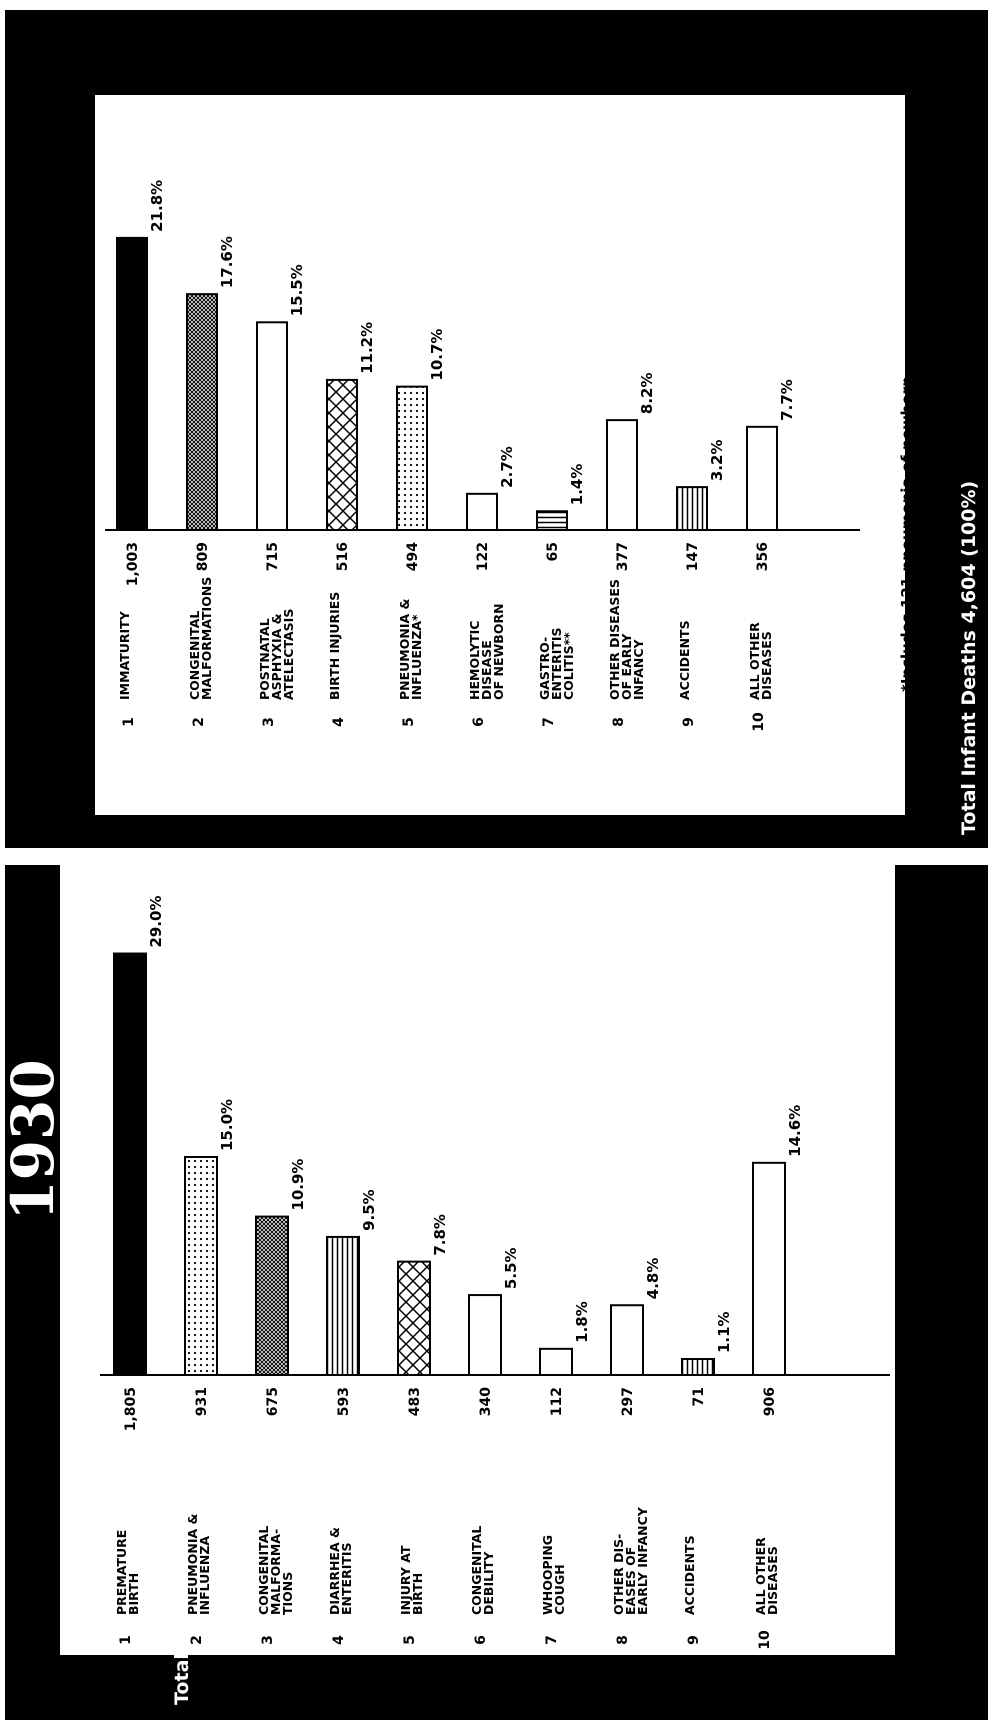  Describe the element at coordinates (156, 921) in the screenshot. I see `value-label-1: 29.0%` at that location.